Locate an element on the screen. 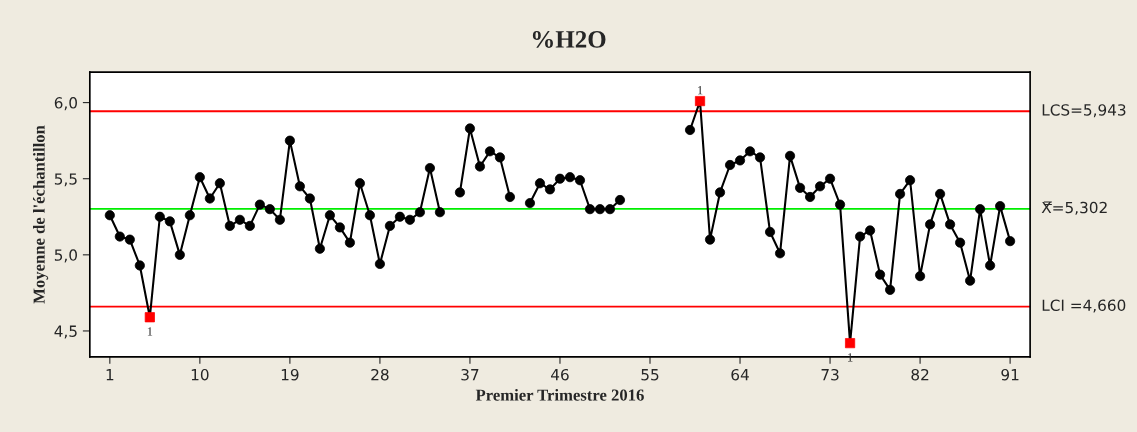 Image resolution: width=1137 pixels, height=432 pixels. x-tick-label: 28 is located at coordinates (380, 374).